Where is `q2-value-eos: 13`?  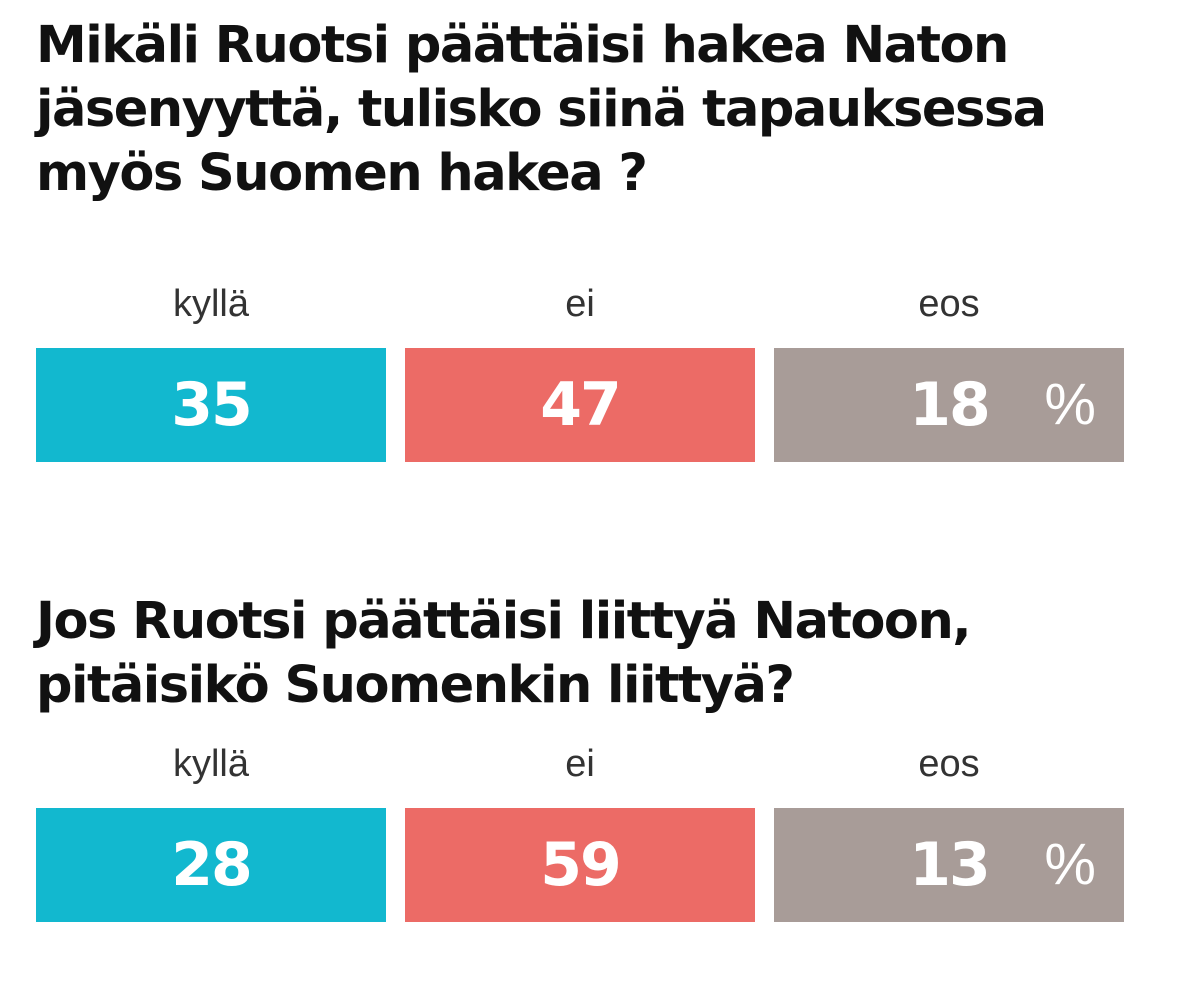 q2-value-eos: 13 is located at coordinates (950, 865).